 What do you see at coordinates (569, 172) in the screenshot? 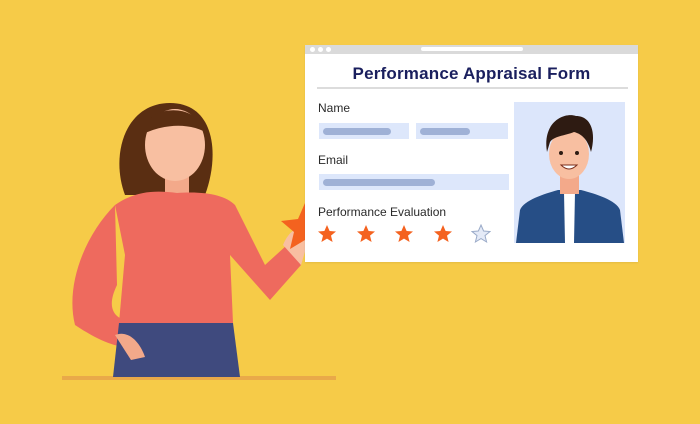
I see `employee-photo` at bounding box center [569, 172].